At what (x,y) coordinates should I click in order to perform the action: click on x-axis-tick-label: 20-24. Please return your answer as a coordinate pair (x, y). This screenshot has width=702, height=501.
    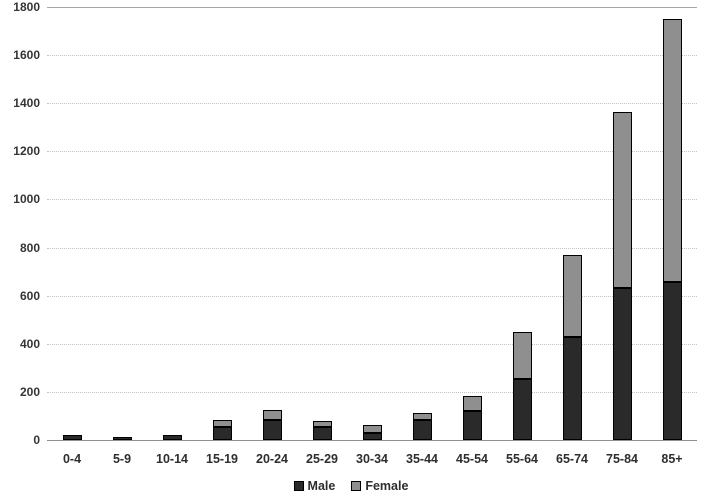
    Looking at the image, I should click on (272, 459).